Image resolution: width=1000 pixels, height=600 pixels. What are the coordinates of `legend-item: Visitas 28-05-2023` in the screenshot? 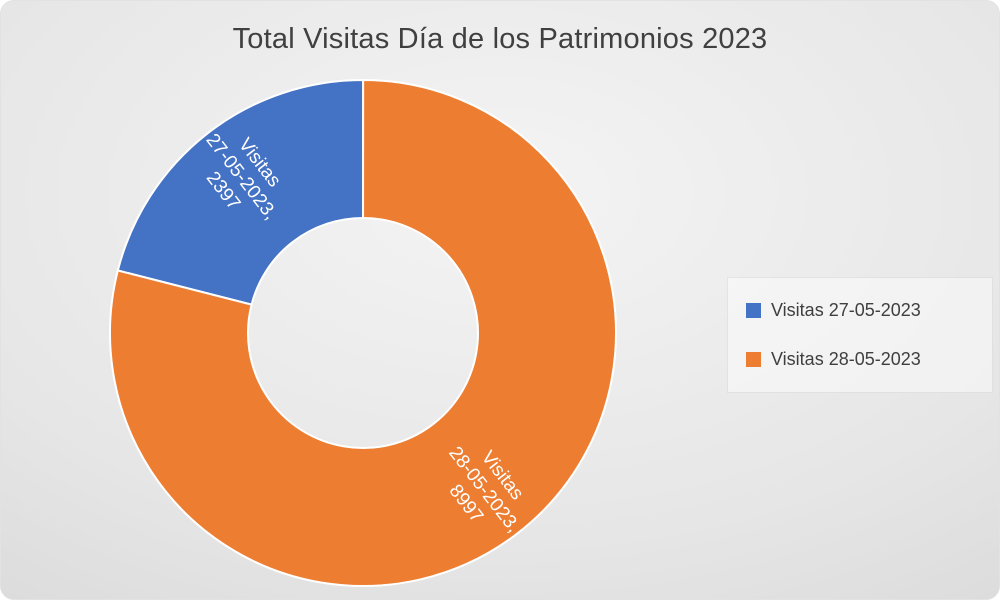 It's located at (860, 359).